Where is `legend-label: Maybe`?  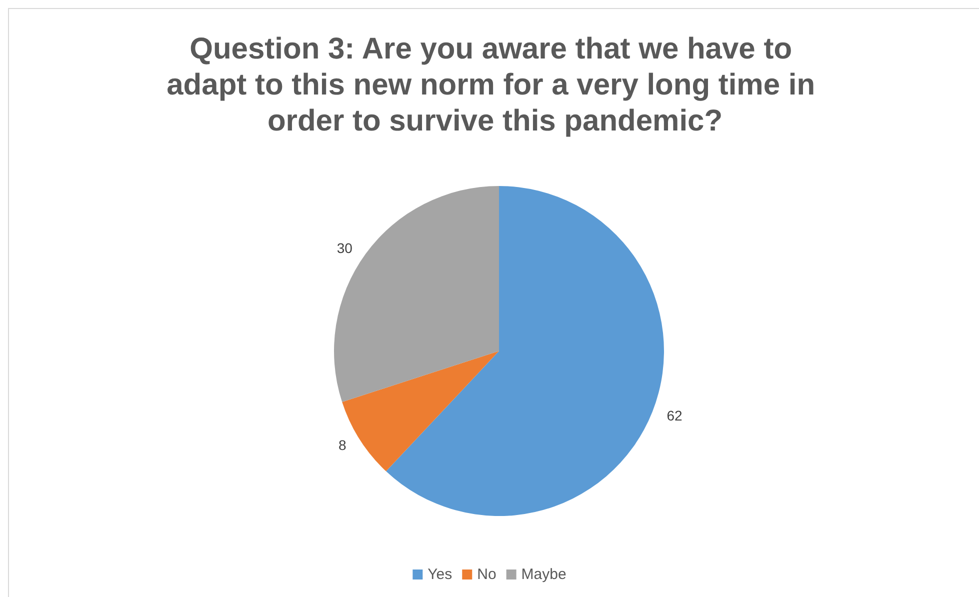 legend-label: Maybe is located at coordinates (543, 574).